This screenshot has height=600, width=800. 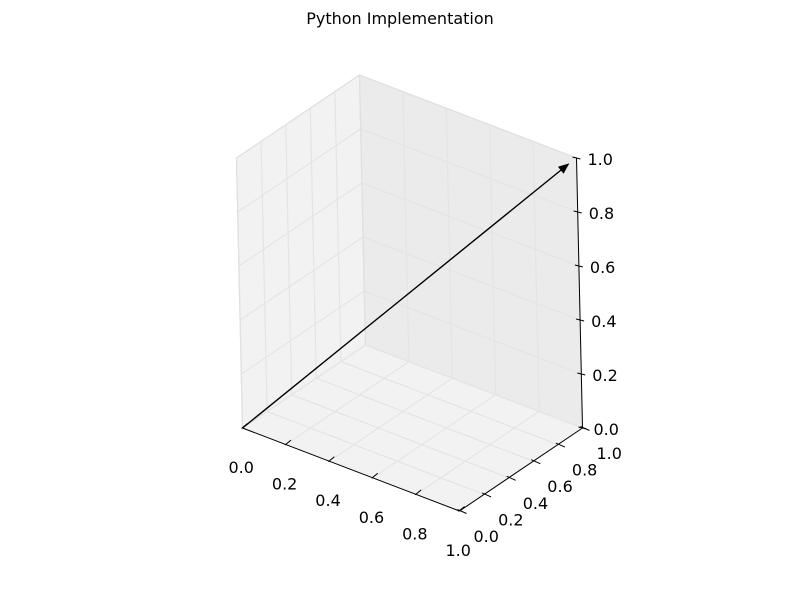 I want to click on y-axis-line, so click(x=521, y=469).